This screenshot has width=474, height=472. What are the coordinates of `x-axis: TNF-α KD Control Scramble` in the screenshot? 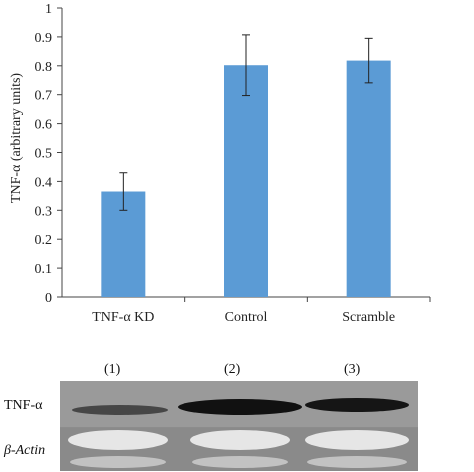 It's located at (246, 310).